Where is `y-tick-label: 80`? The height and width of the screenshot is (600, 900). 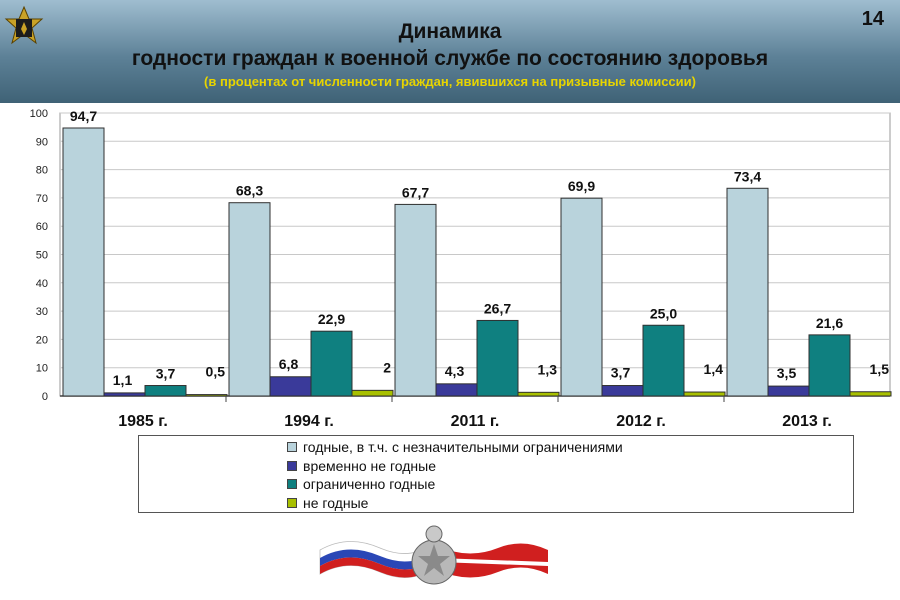
y-tick-label: 80 is located at coordinates (42, 171).